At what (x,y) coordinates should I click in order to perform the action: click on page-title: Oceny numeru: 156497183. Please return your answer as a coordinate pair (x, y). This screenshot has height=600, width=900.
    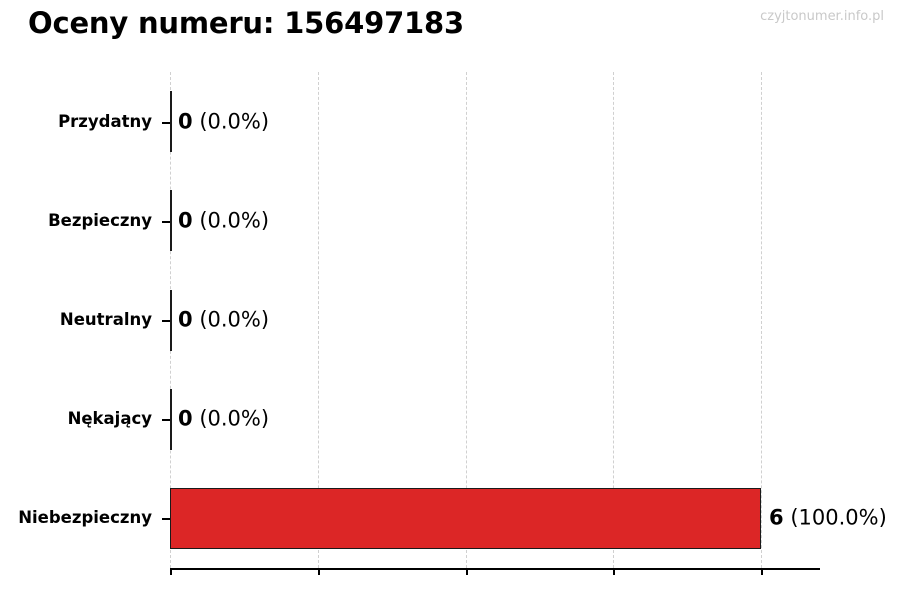
    Looking at the image, I should click on (246, 23).